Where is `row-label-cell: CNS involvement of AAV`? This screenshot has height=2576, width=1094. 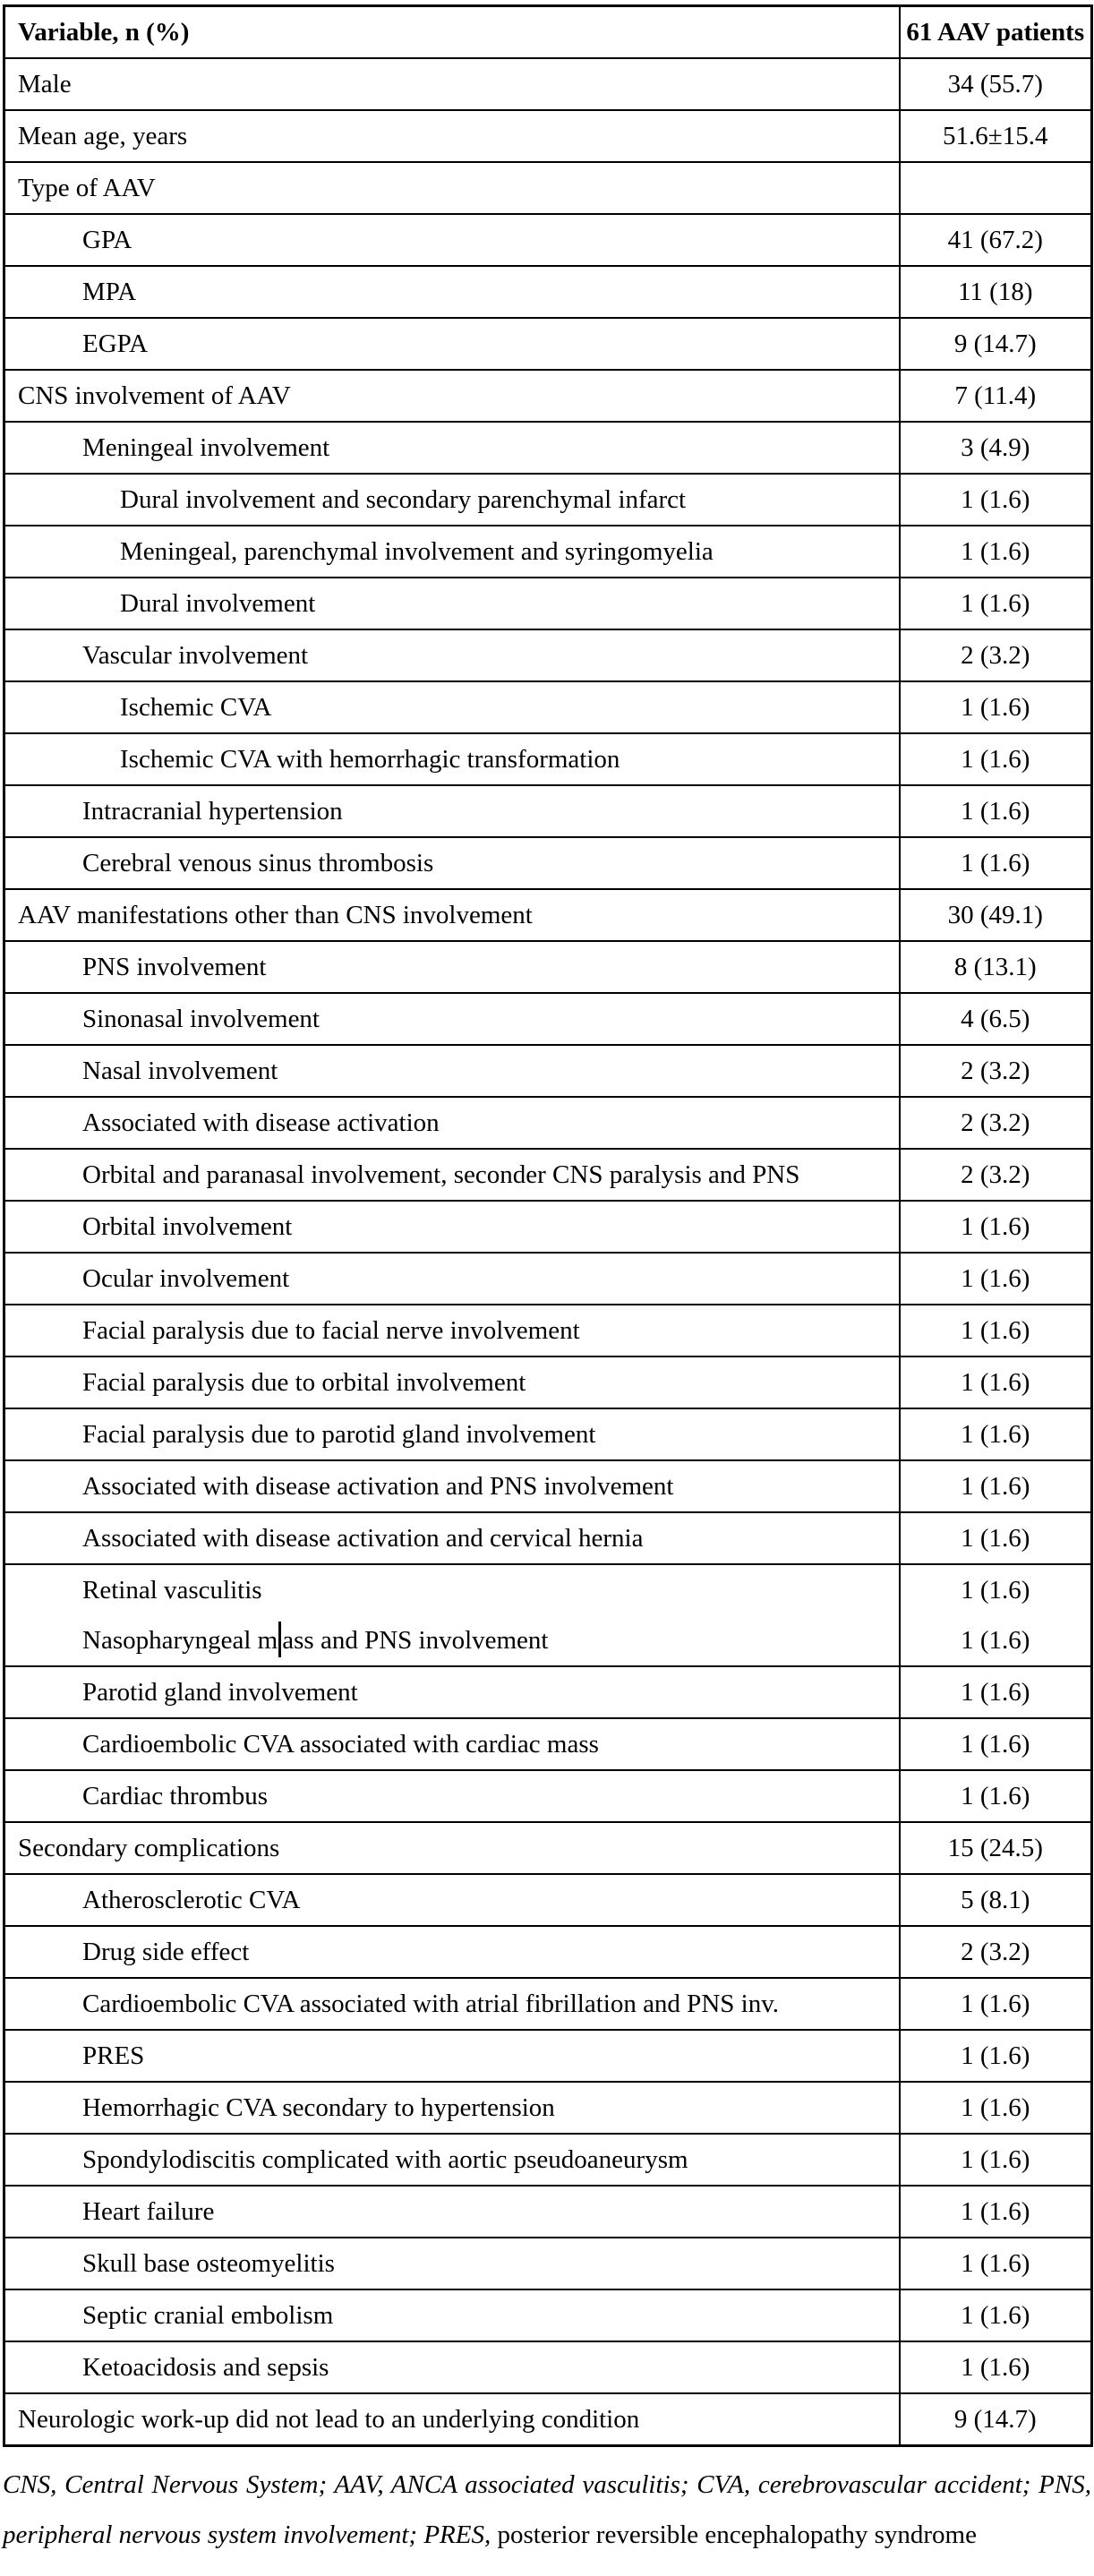 row-label-cell: CNS involvement of AAV is located at coordinates (452, 396).